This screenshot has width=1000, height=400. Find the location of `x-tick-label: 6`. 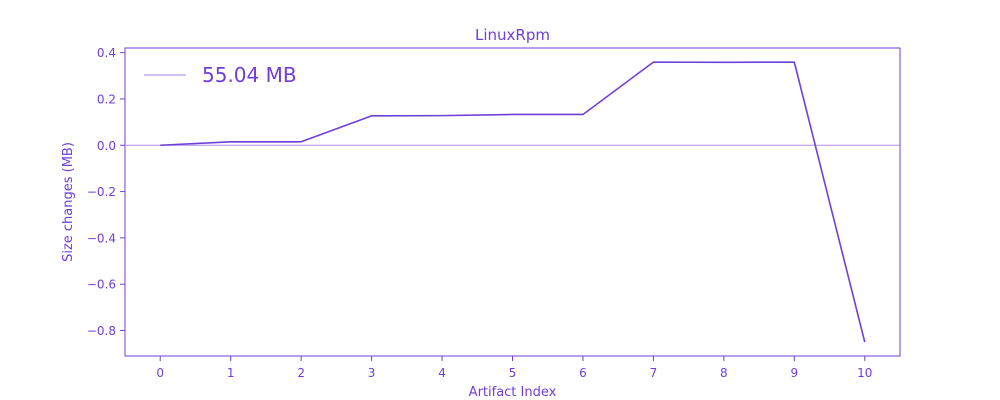

x-tick-label: 6 is located at coordinates (583, 373).